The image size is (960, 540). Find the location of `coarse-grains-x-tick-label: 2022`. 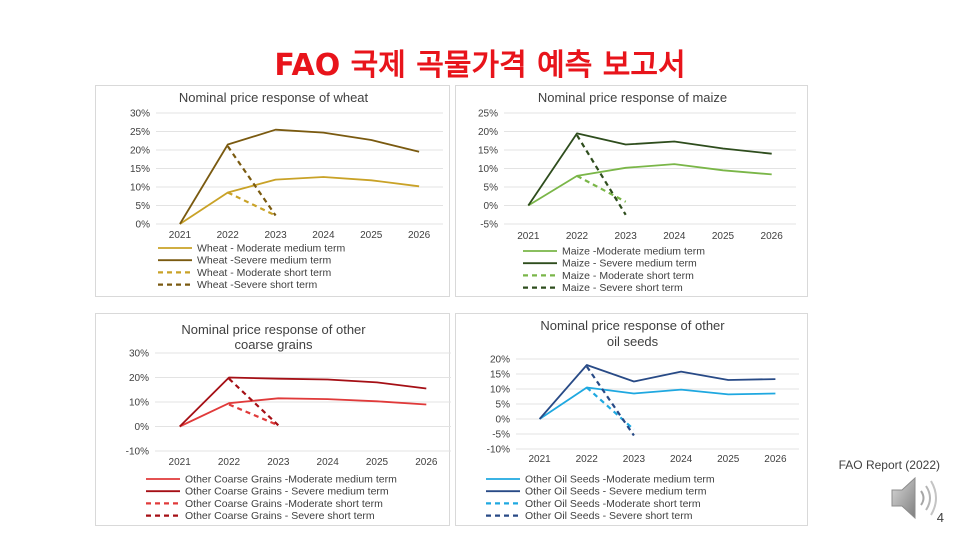

coarse-grains-x-tick-label: 2022 is located at coordinates (229, 462).